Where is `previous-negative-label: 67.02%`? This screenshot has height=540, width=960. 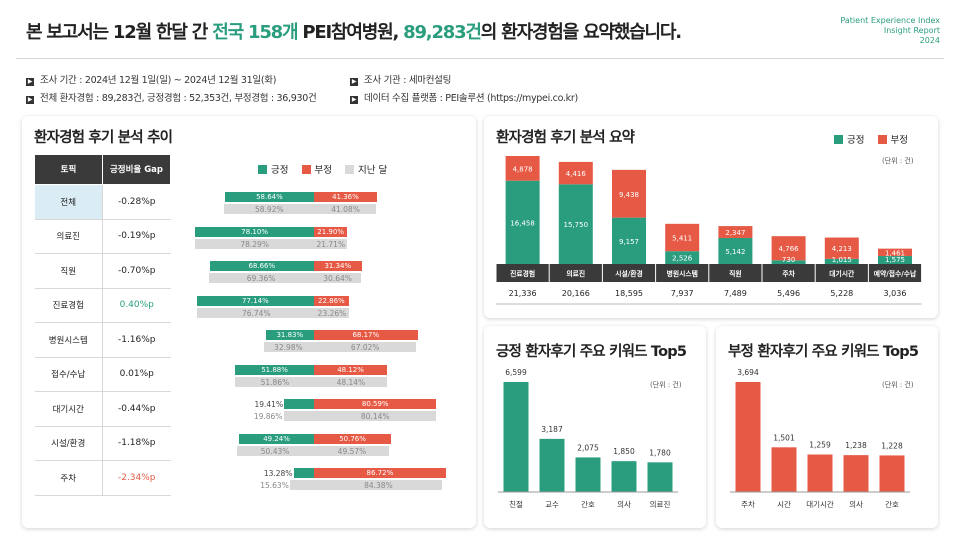 previous-negative-label: 67.02% is located at coordinates (365, 347).